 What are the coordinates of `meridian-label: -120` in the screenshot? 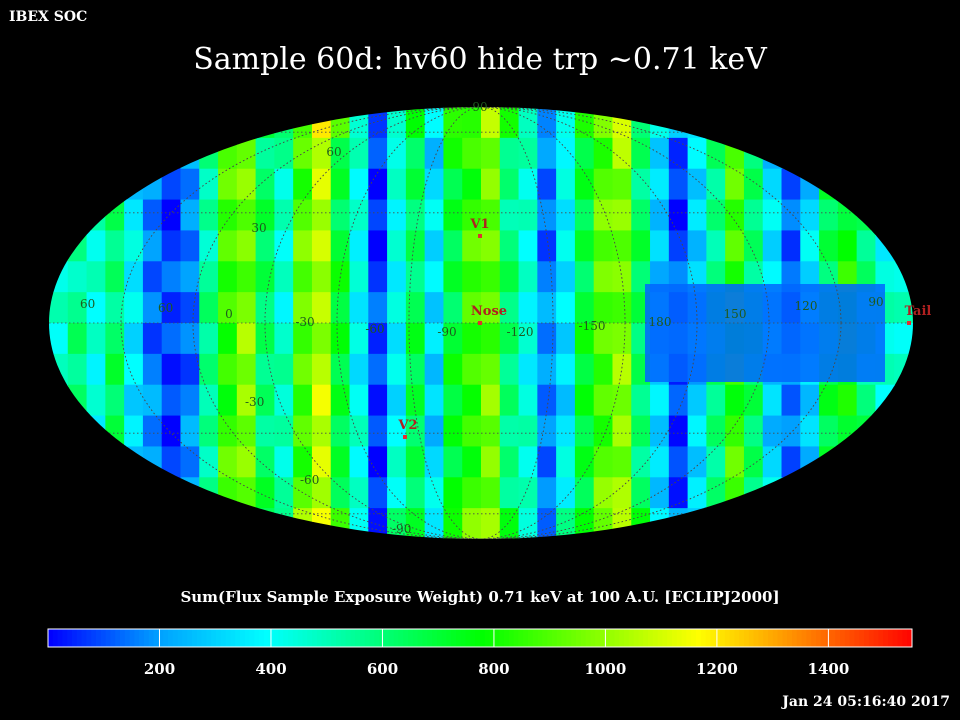 It's located at (520, 332).